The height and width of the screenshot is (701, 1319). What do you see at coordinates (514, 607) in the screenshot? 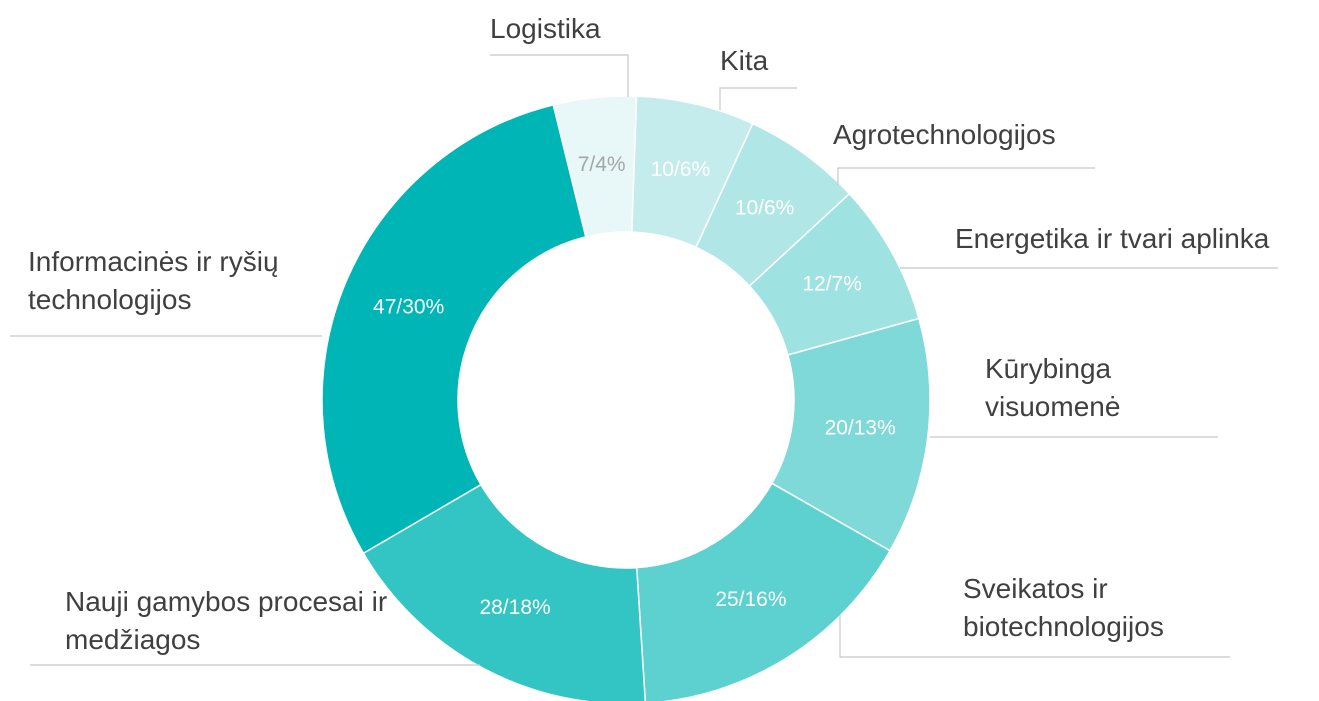
I see `value-label: 28/18%` at bounding box center [514, 607].